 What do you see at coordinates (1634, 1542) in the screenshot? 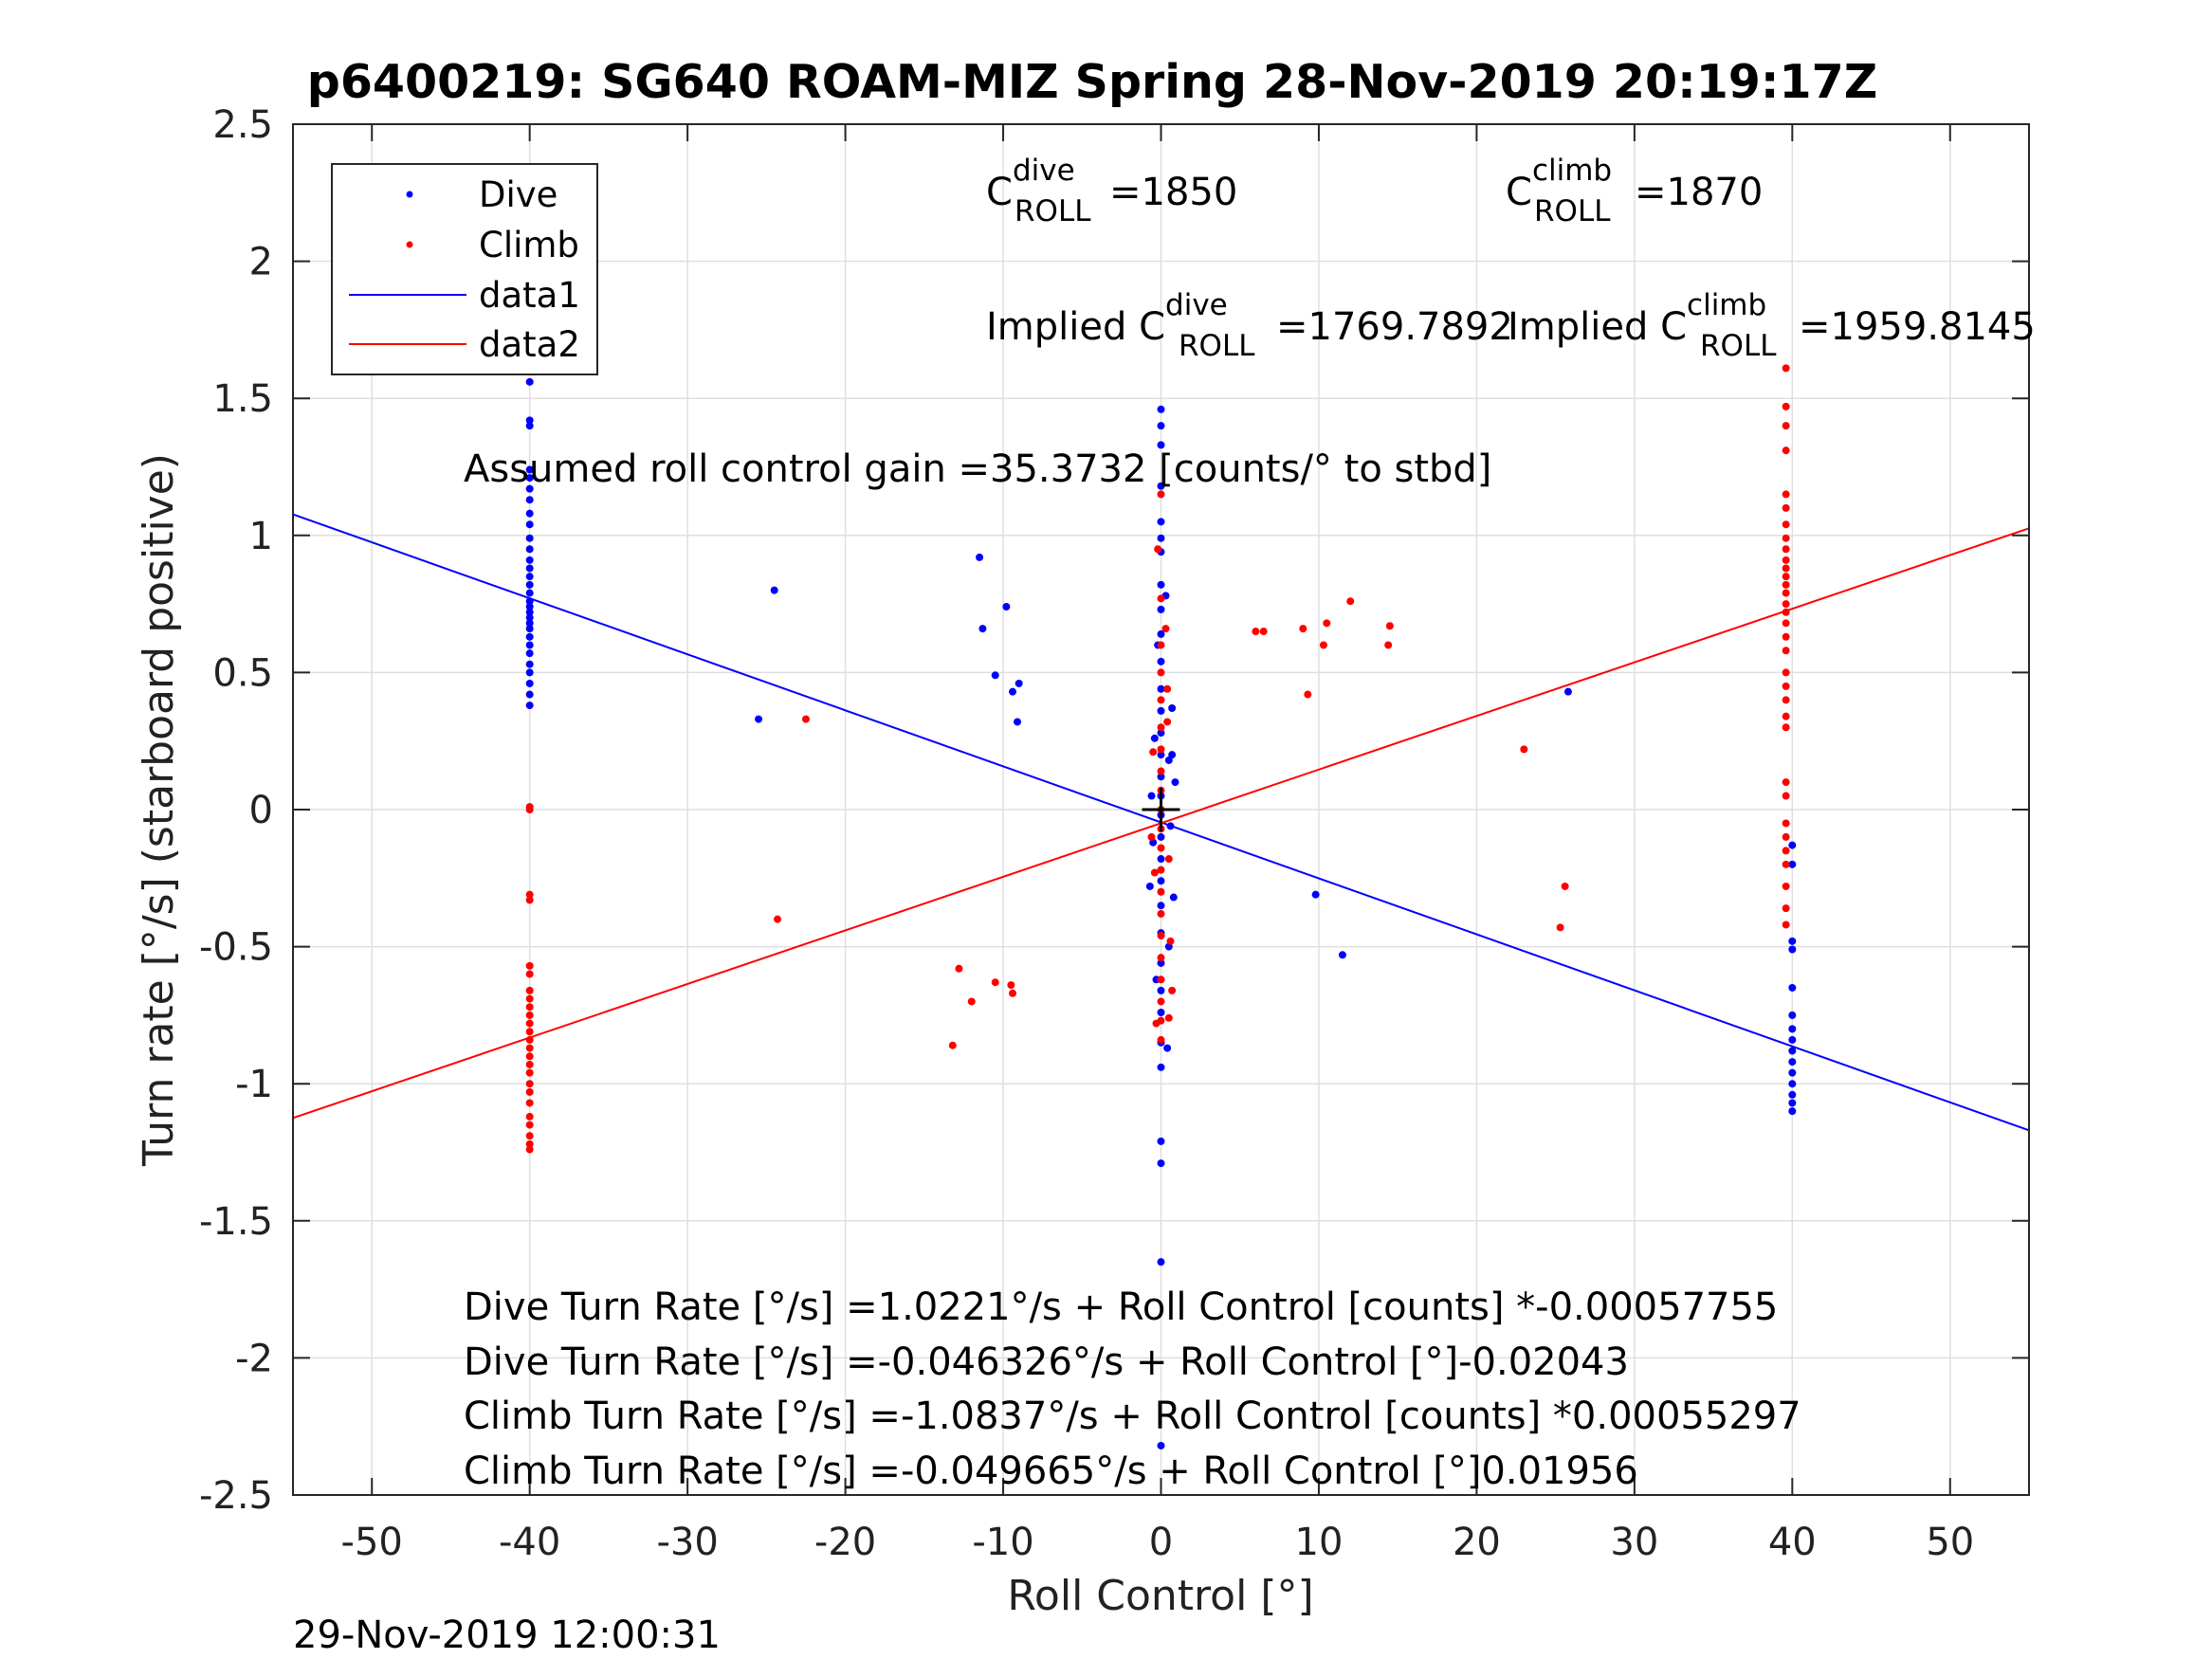
I see `x-tick-label: 30` at bounding box center [1634, 1542].